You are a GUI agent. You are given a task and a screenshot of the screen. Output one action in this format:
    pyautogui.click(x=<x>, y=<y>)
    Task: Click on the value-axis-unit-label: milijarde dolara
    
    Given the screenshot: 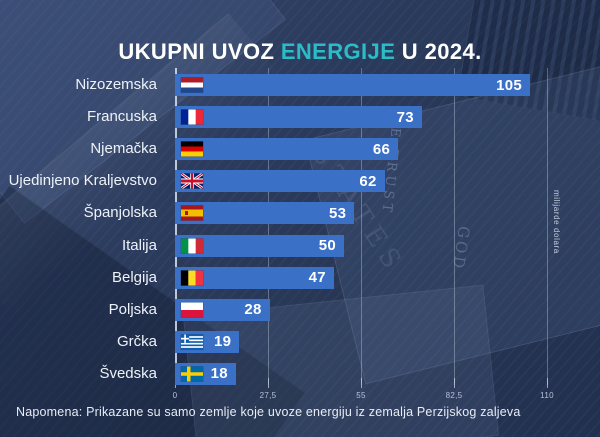 What is the action you would take?
    pyautogui.click(x=556, y=222)
    